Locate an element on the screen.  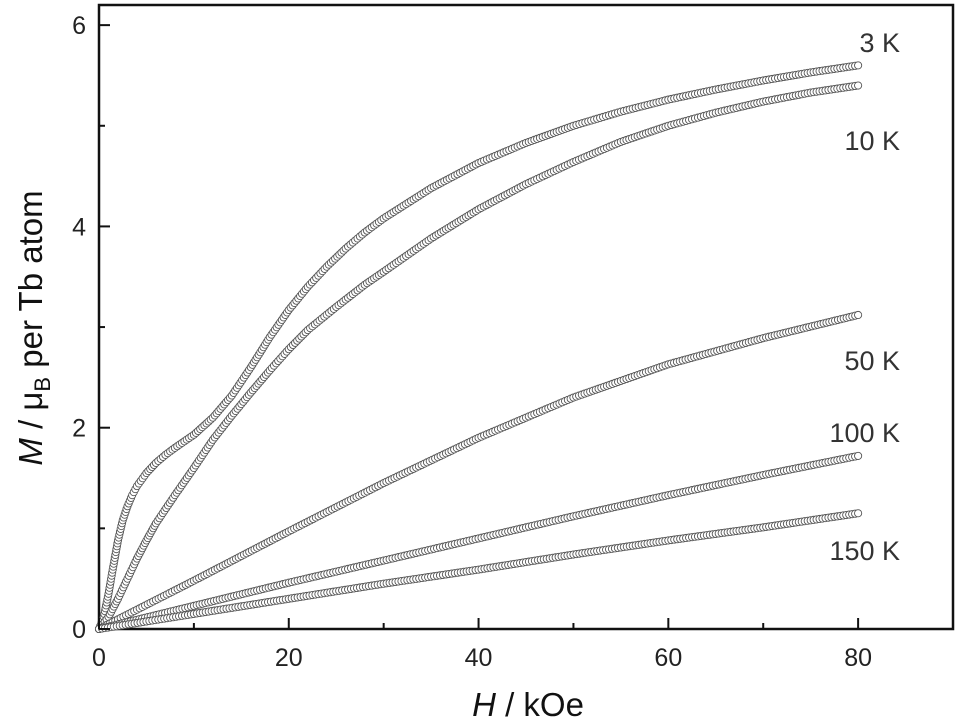
x-tick-label: 60 is located at coordinates (668, 658).